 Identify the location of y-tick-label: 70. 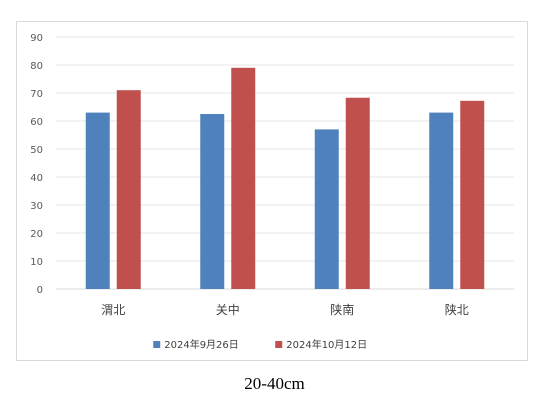
(36, 94).